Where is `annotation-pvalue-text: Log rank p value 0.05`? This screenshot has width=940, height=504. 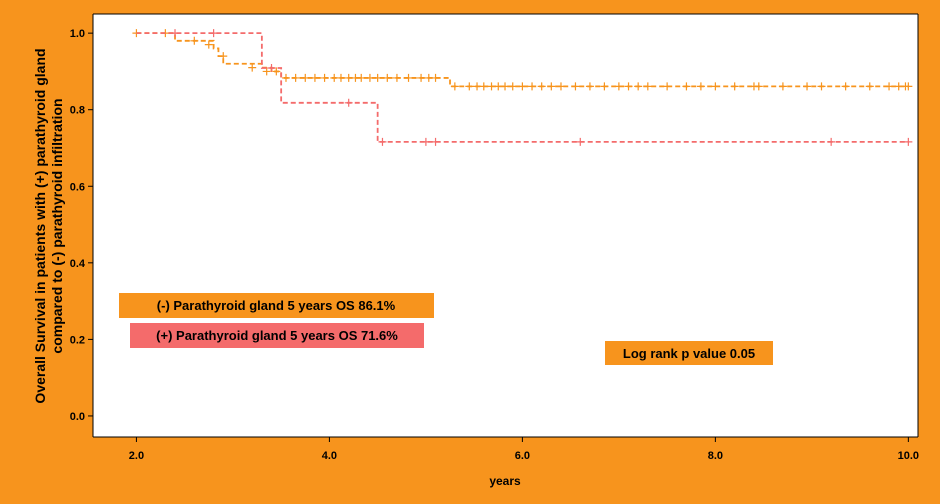 annotation-pvalue-text: Log rank p value 0.05 is located at coordinates (689, 353).